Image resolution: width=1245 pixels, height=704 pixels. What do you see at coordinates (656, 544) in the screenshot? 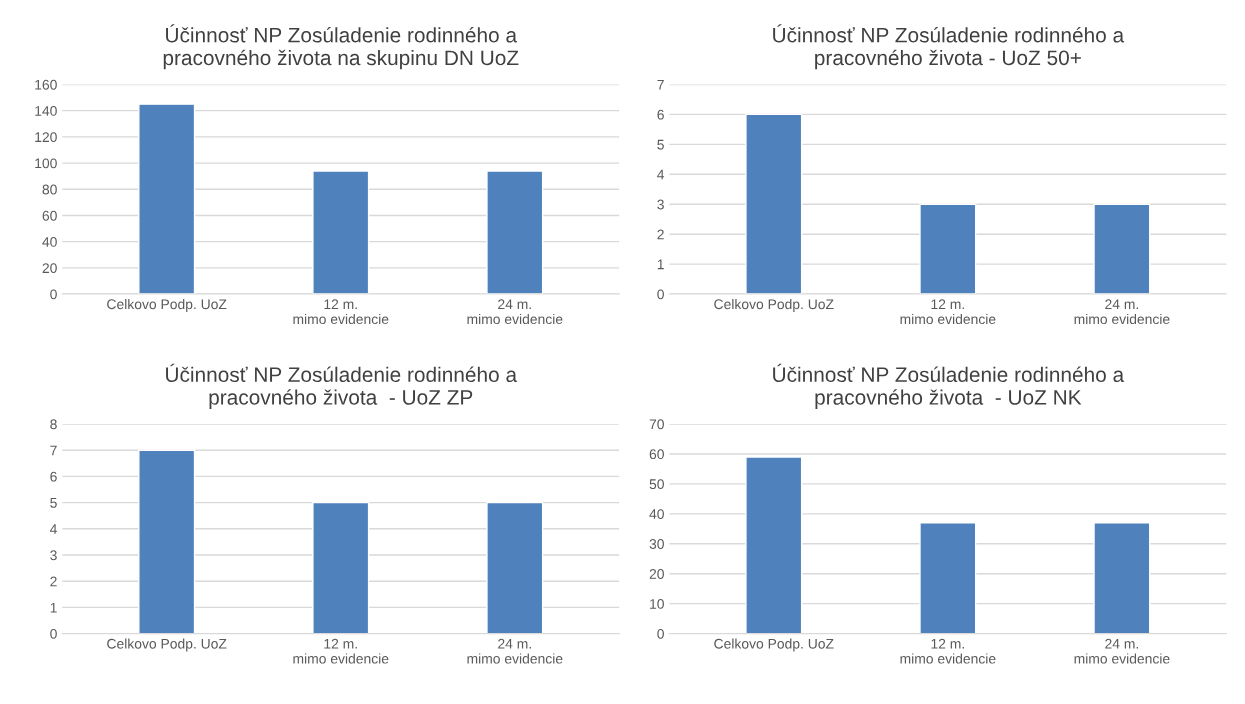
I see `y-tick-label: 30` at bounding box center [656, 544].